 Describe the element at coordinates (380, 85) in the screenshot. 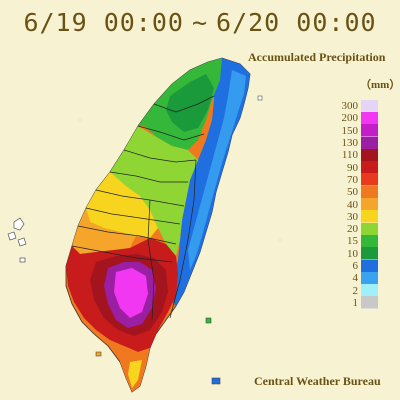

I see `legend-unit: （mm）` at that location.